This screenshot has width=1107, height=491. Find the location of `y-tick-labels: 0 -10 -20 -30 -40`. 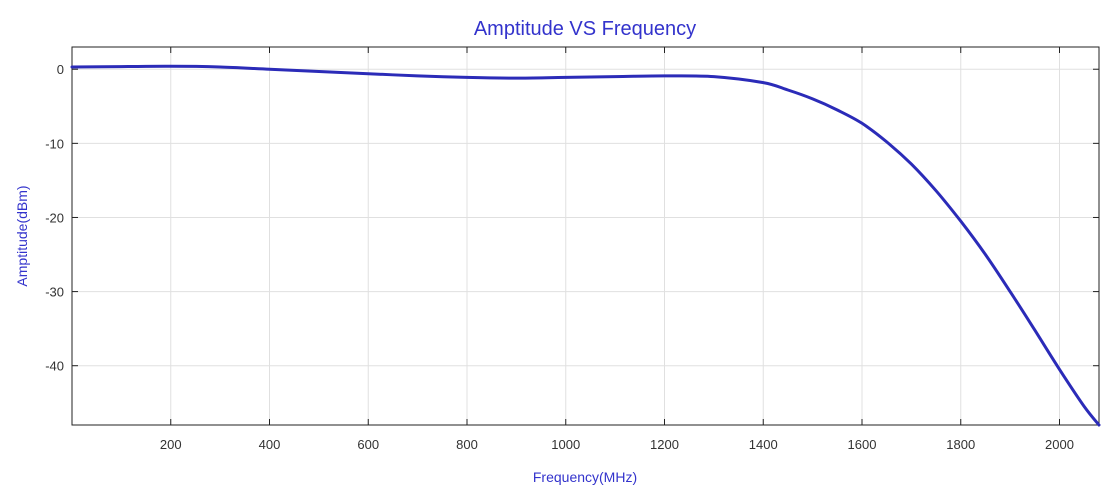

y-tick-labels: 0 -10 -20 -30 -40 is located at coordinates (54, 217).